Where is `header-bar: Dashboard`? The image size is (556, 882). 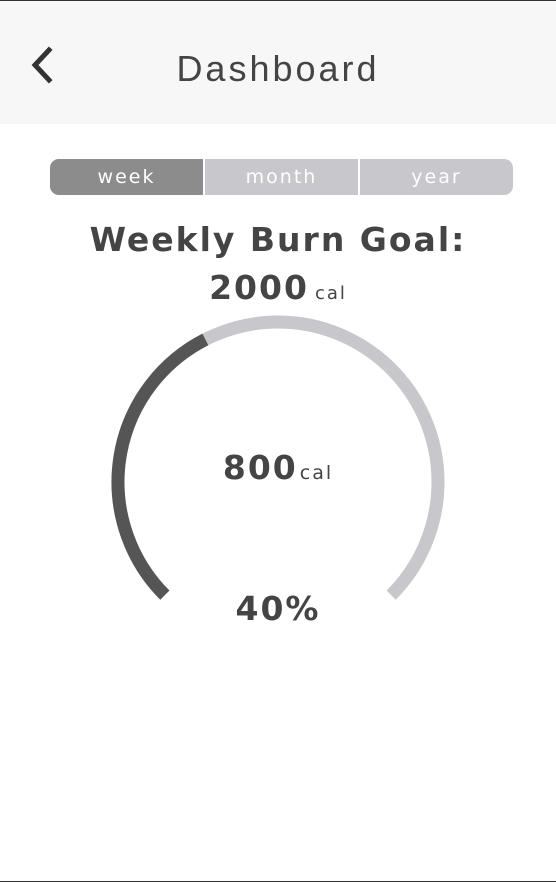
header-bar: Dashboard is located at coordinates (278, 62).